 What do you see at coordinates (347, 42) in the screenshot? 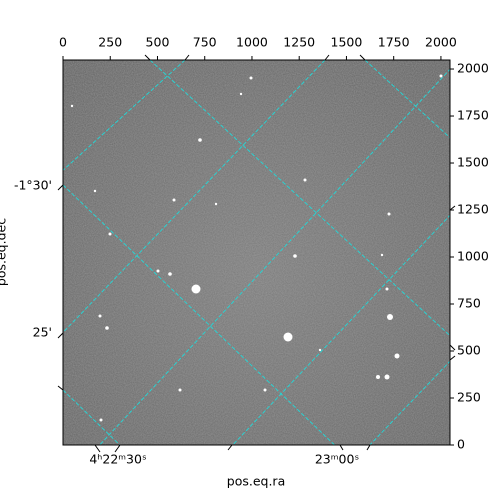
I see `x-tick-label: 1500` at bounding box center [347, 42].